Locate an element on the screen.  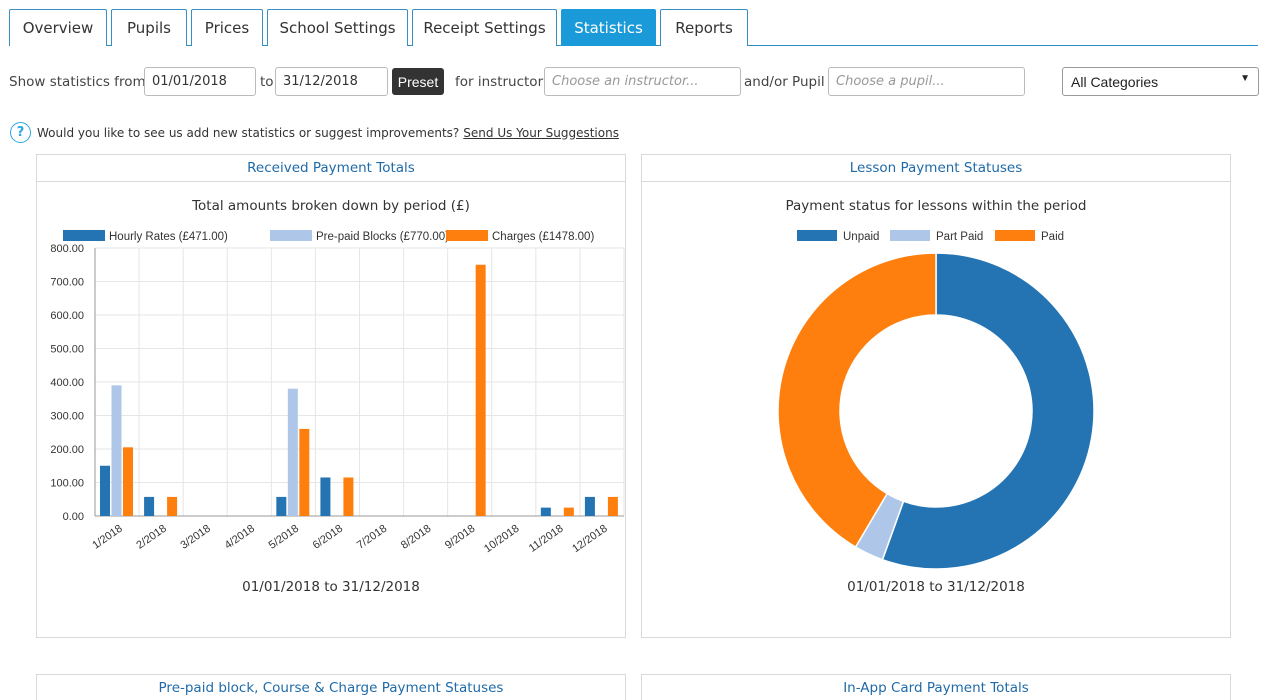
legend-label-unpaid: Unpaid is located at coordinates (861, 237).